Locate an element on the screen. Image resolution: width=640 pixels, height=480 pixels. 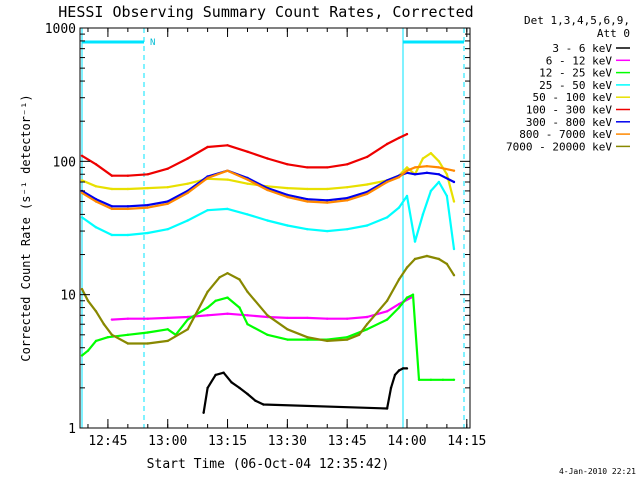
legend-label: 7000 - 20000 keV is located at coordinates (559, 146).